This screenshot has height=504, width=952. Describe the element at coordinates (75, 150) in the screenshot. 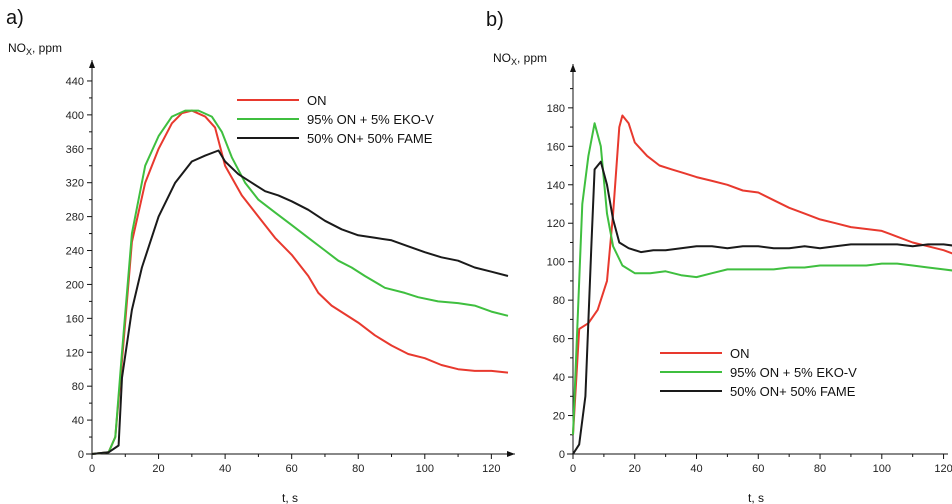

I see `y-tick-label: 360` at that location.